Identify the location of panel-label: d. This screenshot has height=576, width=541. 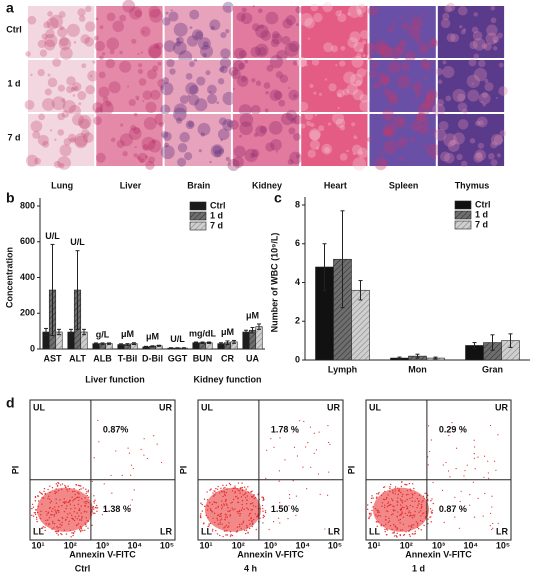
(10, 403).